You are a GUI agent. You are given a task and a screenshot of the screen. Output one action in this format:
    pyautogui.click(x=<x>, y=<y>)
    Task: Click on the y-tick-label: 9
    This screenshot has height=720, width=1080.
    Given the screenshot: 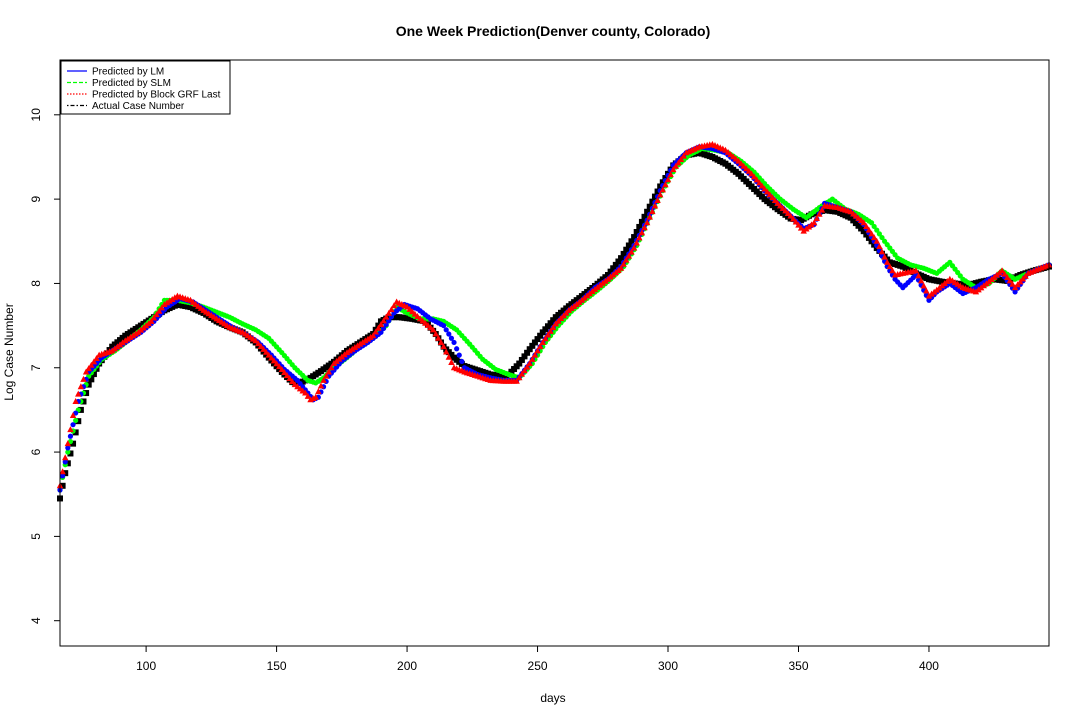 What is the action you would take?
    pyautogui.click(x=36, y=198)
    